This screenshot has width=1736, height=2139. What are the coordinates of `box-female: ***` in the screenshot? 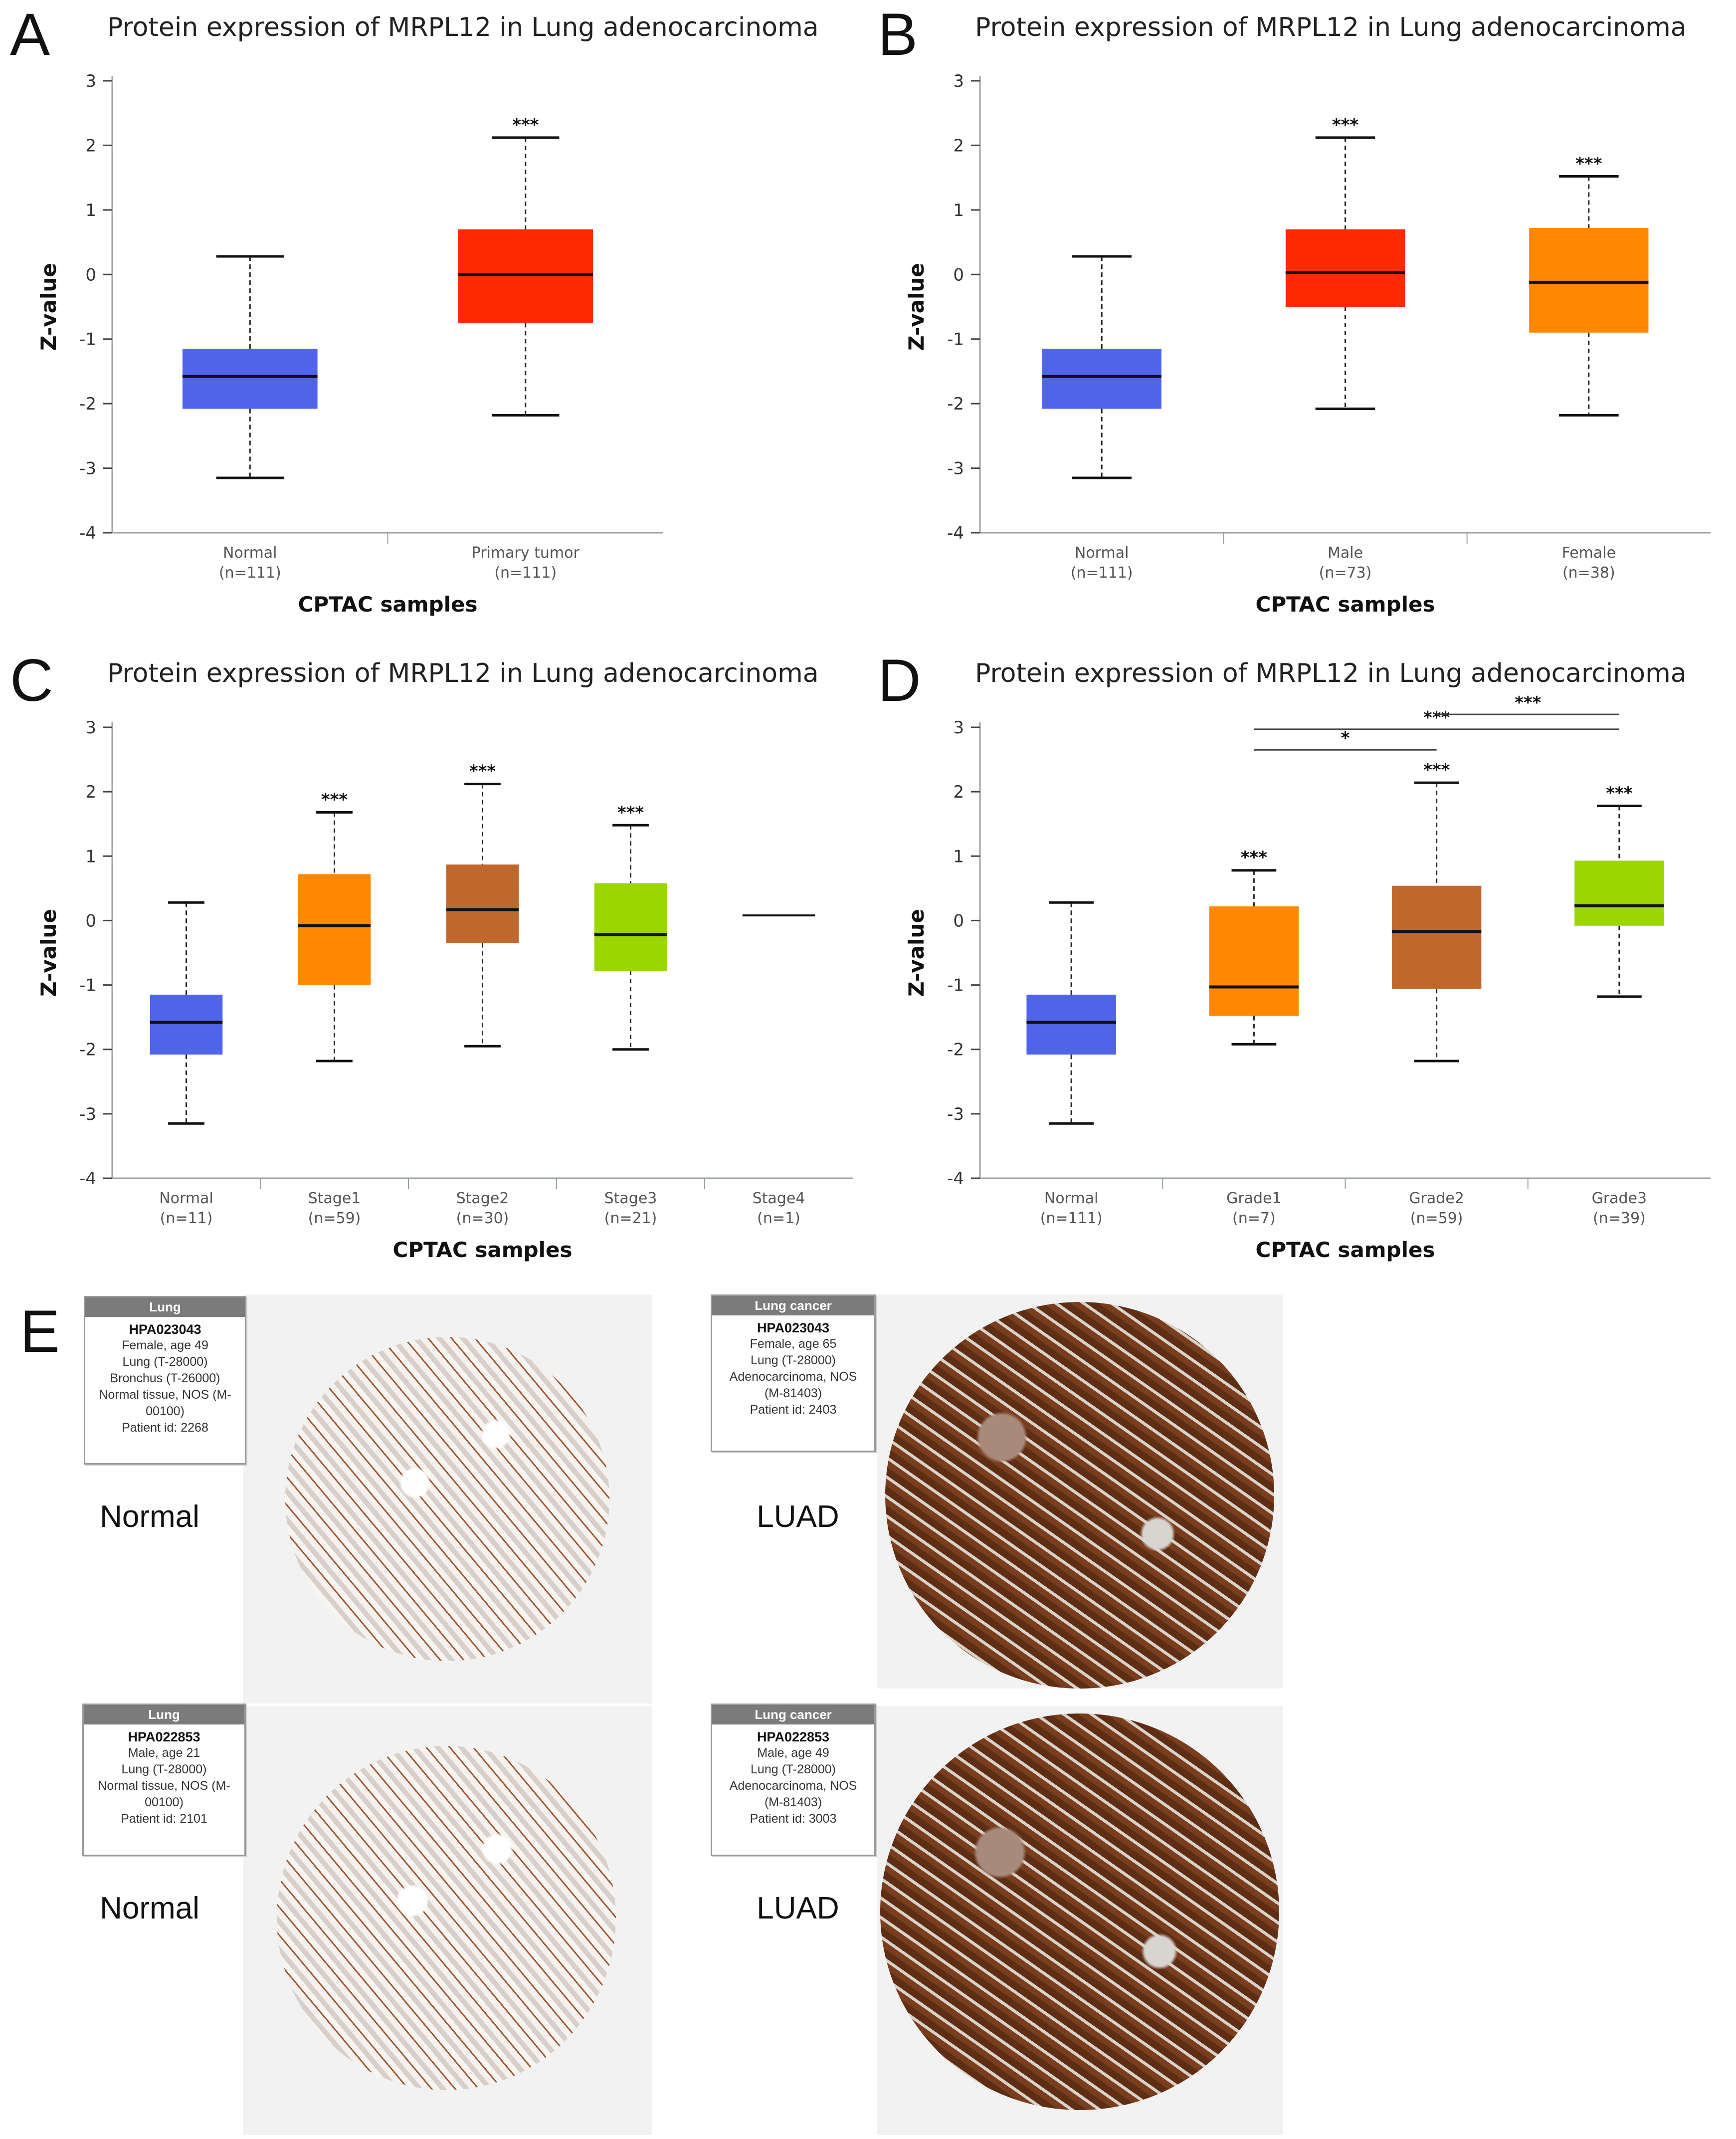 It's located at (1589, 285).